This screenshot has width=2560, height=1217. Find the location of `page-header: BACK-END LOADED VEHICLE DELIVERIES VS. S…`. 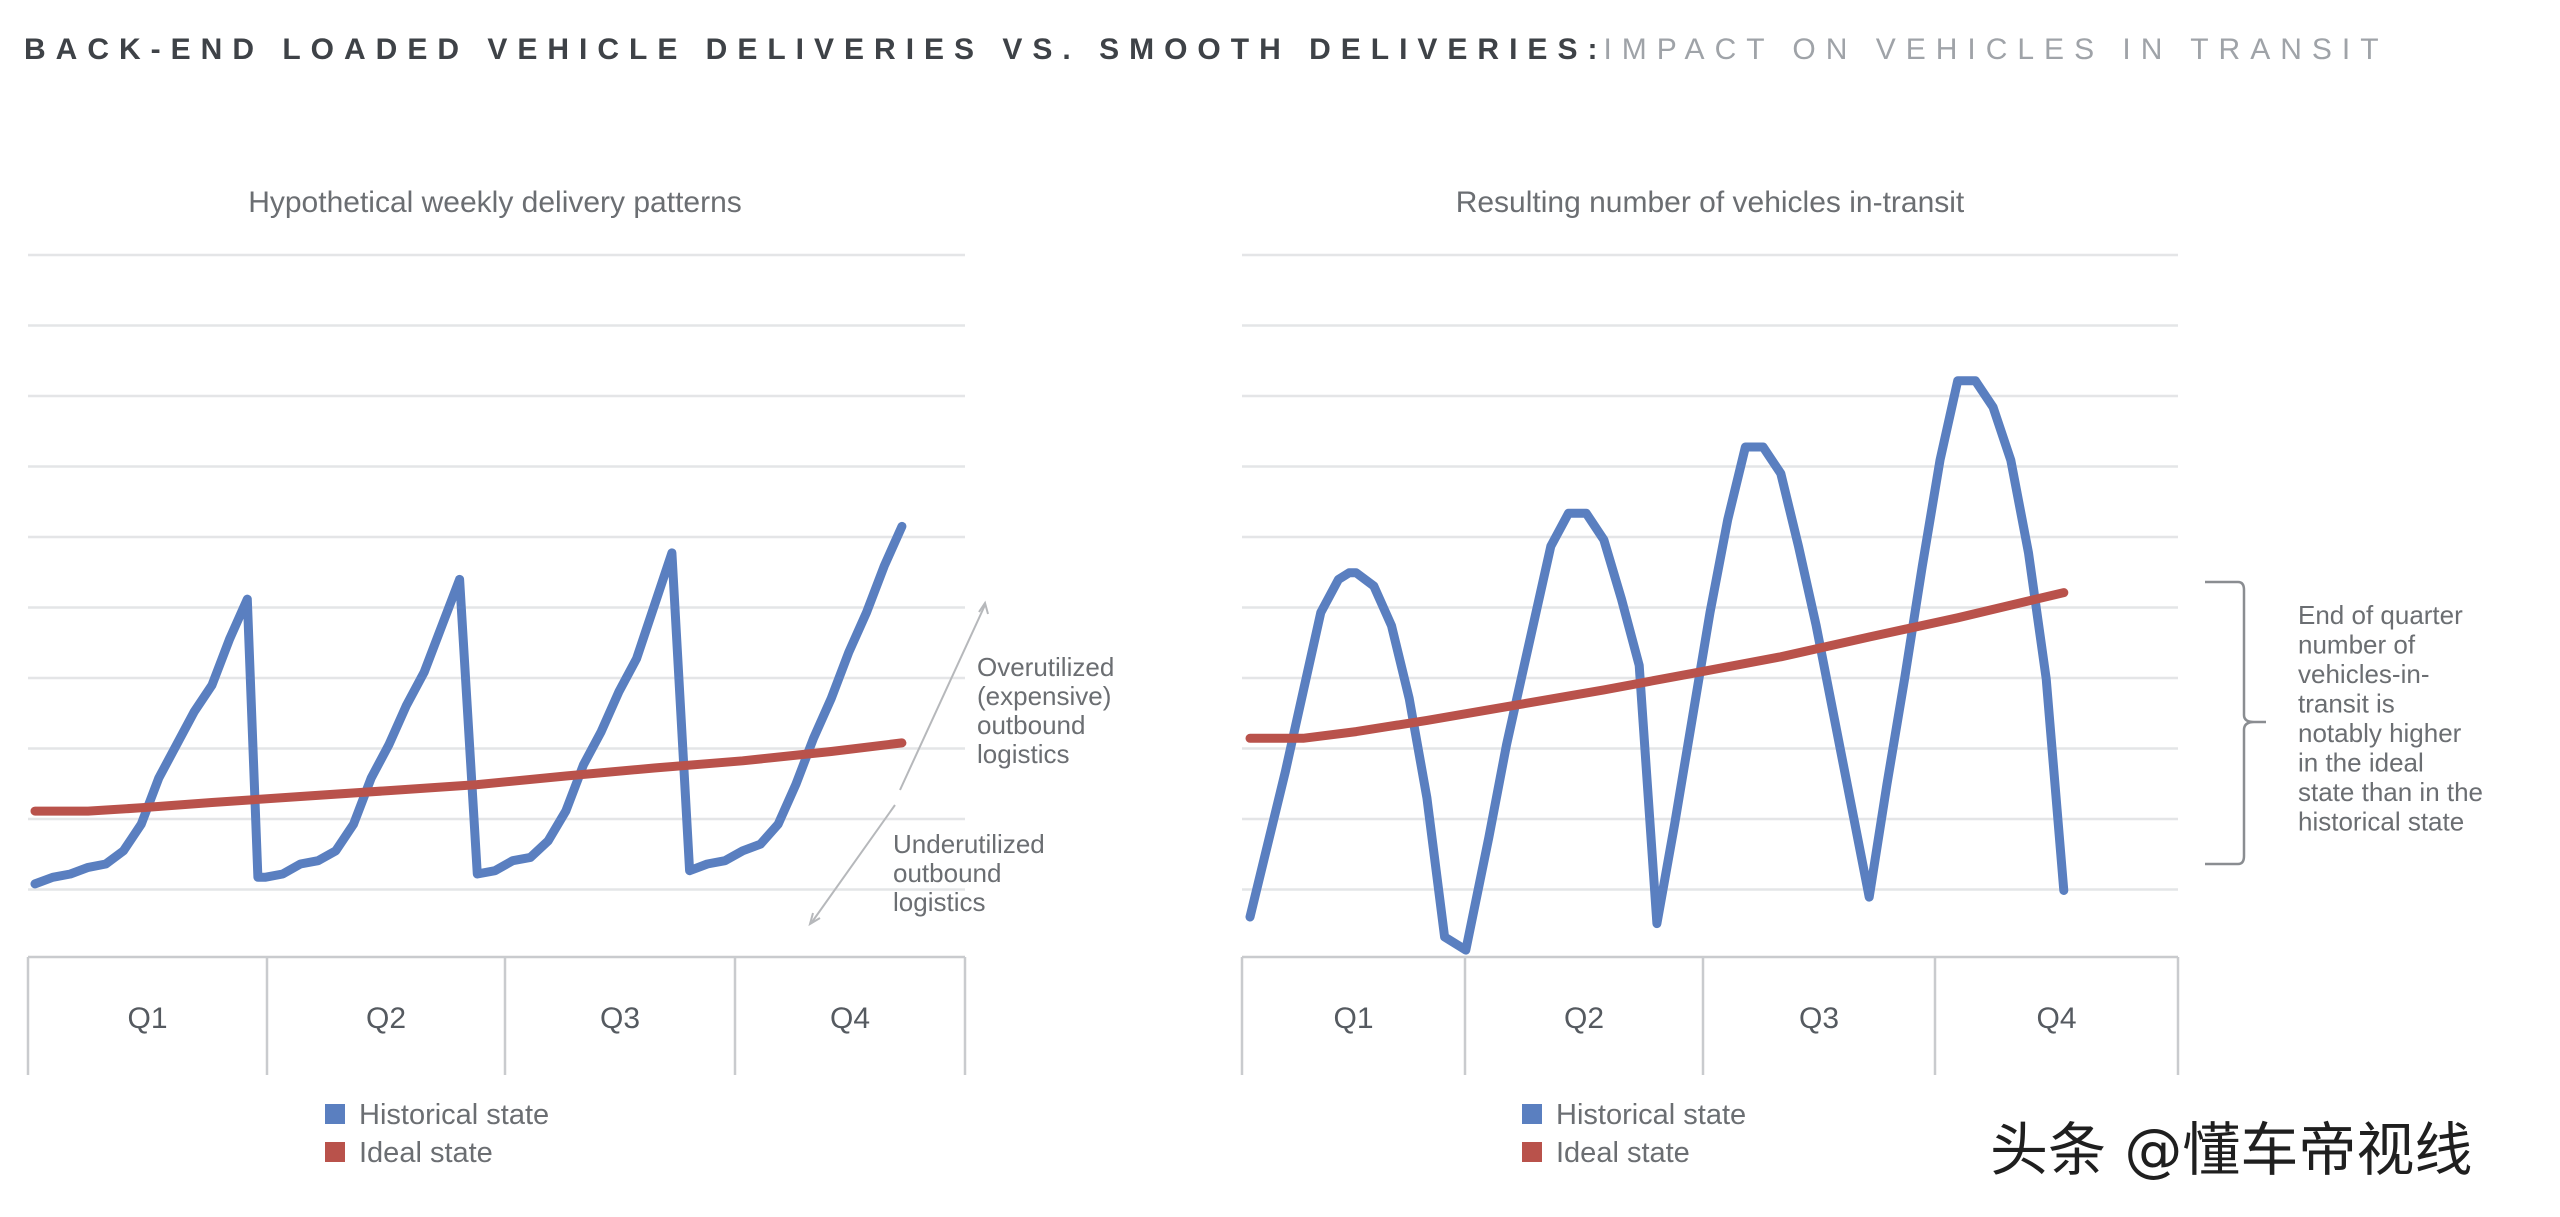

page-header: BACK-END LOADED VEHICLE DELIVERIES VS. S… is located at coordinates (1206, 50).